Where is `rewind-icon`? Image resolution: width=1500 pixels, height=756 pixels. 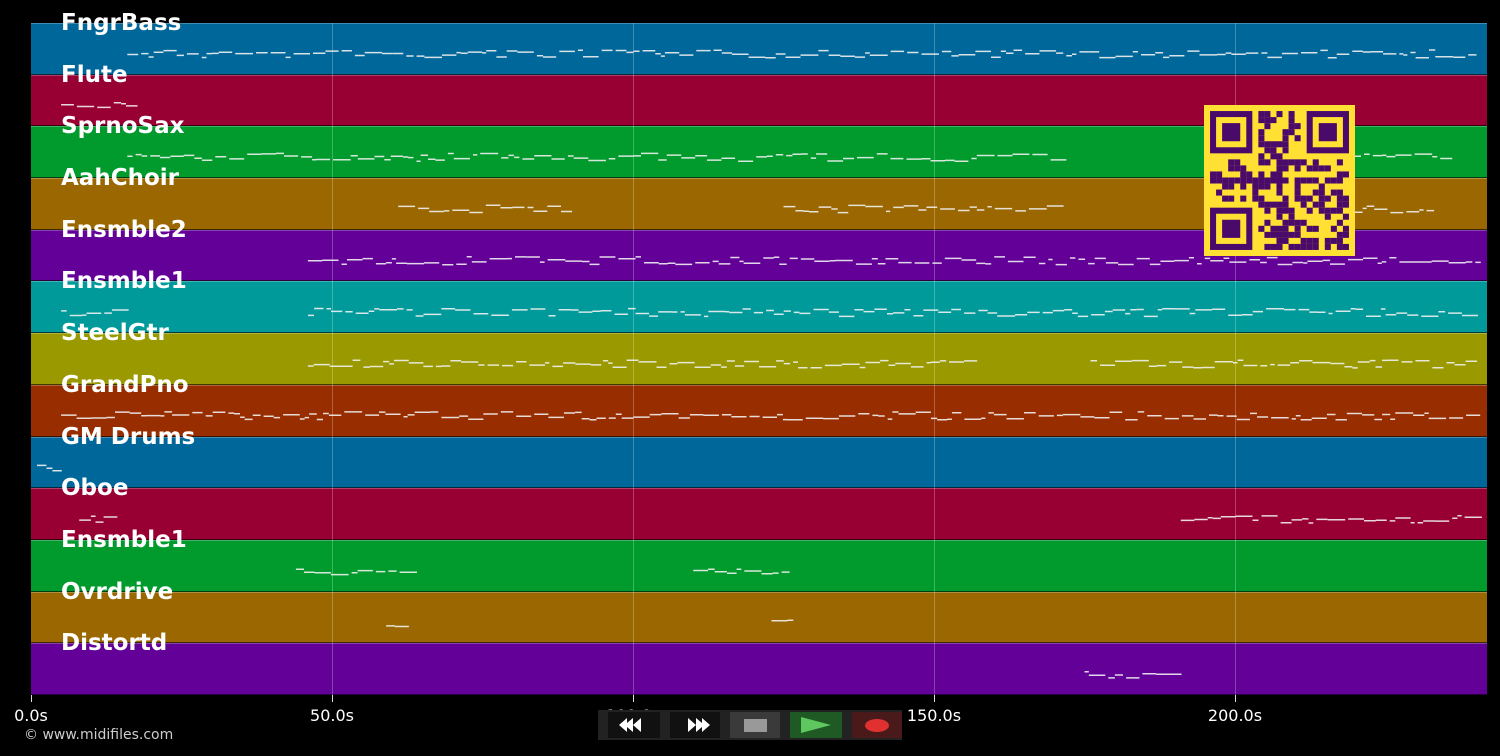
rewind-icon is located at coordinates (630, 725).